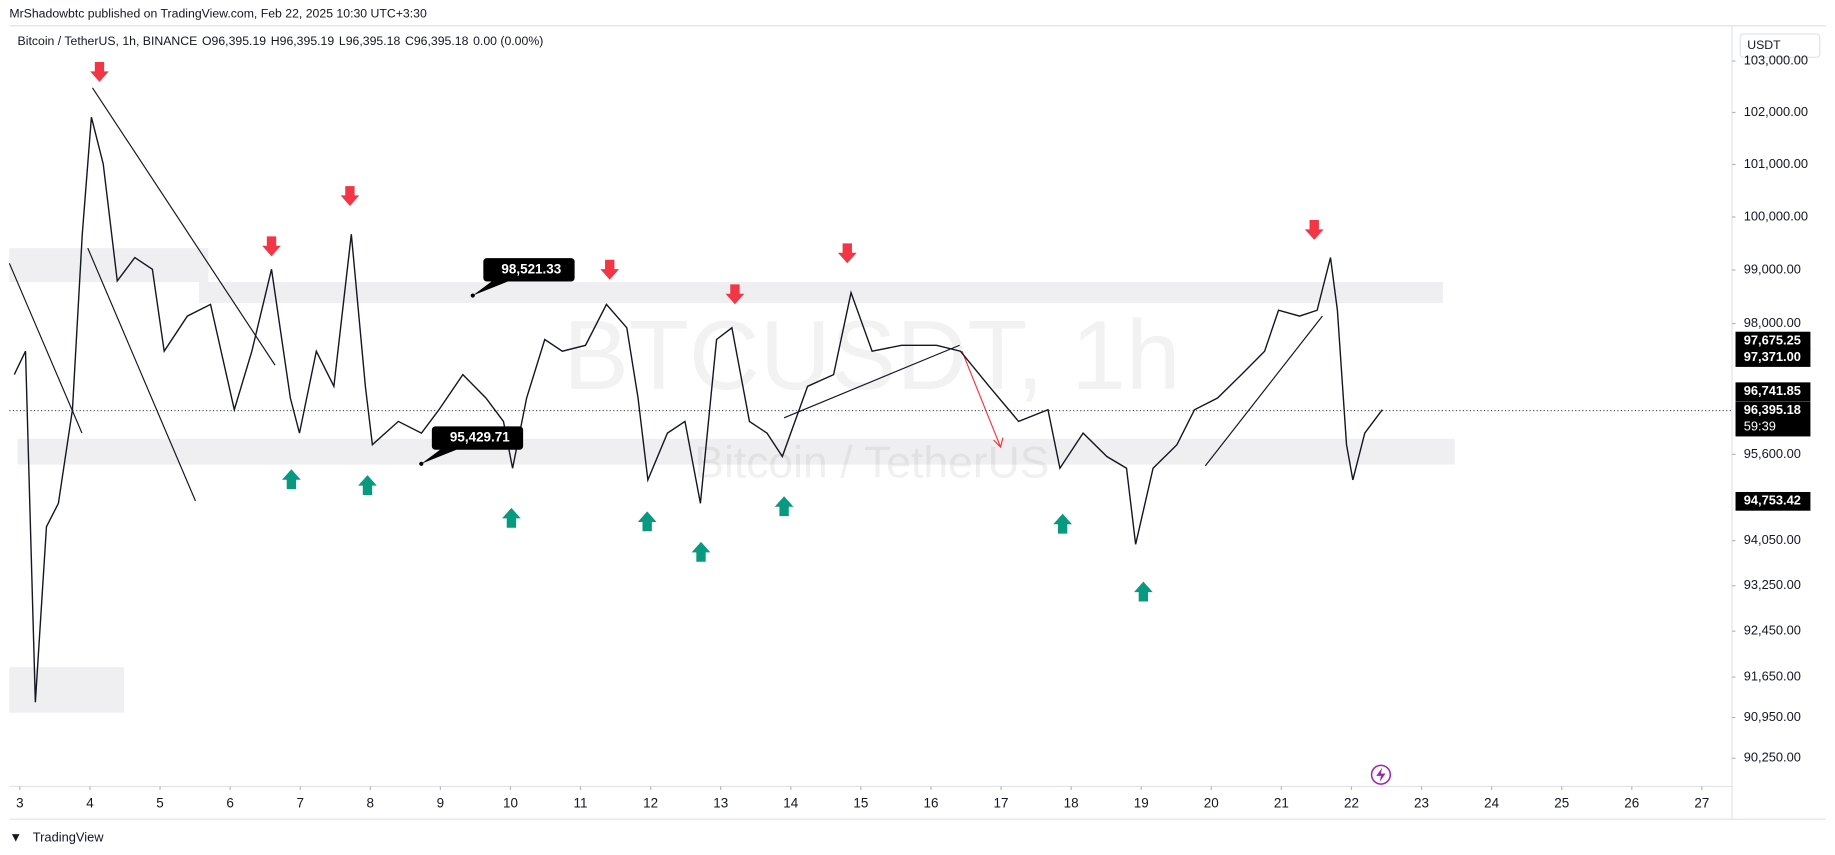  Describe the element at coordinates (1764, 45) in the screenshot. I see `currency: USDT` at that location.